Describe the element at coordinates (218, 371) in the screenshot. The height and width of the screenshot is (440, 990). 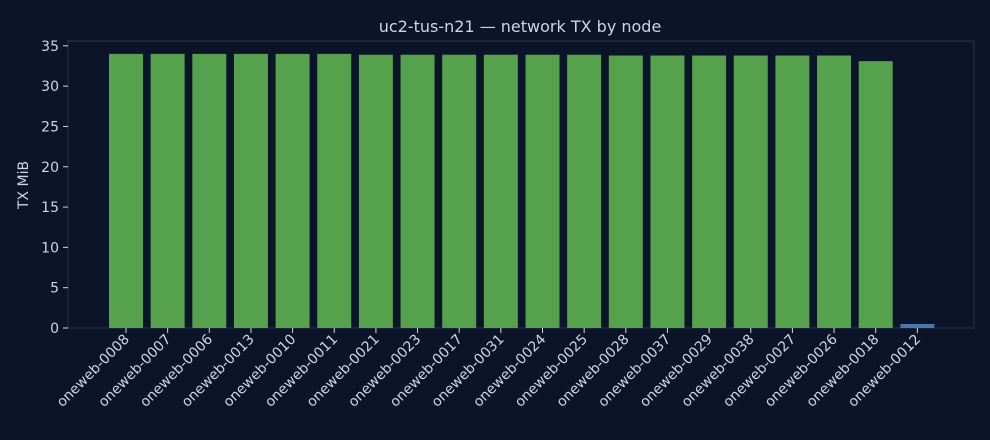
I see `x-tick-label: oneweb-0013` at that location.